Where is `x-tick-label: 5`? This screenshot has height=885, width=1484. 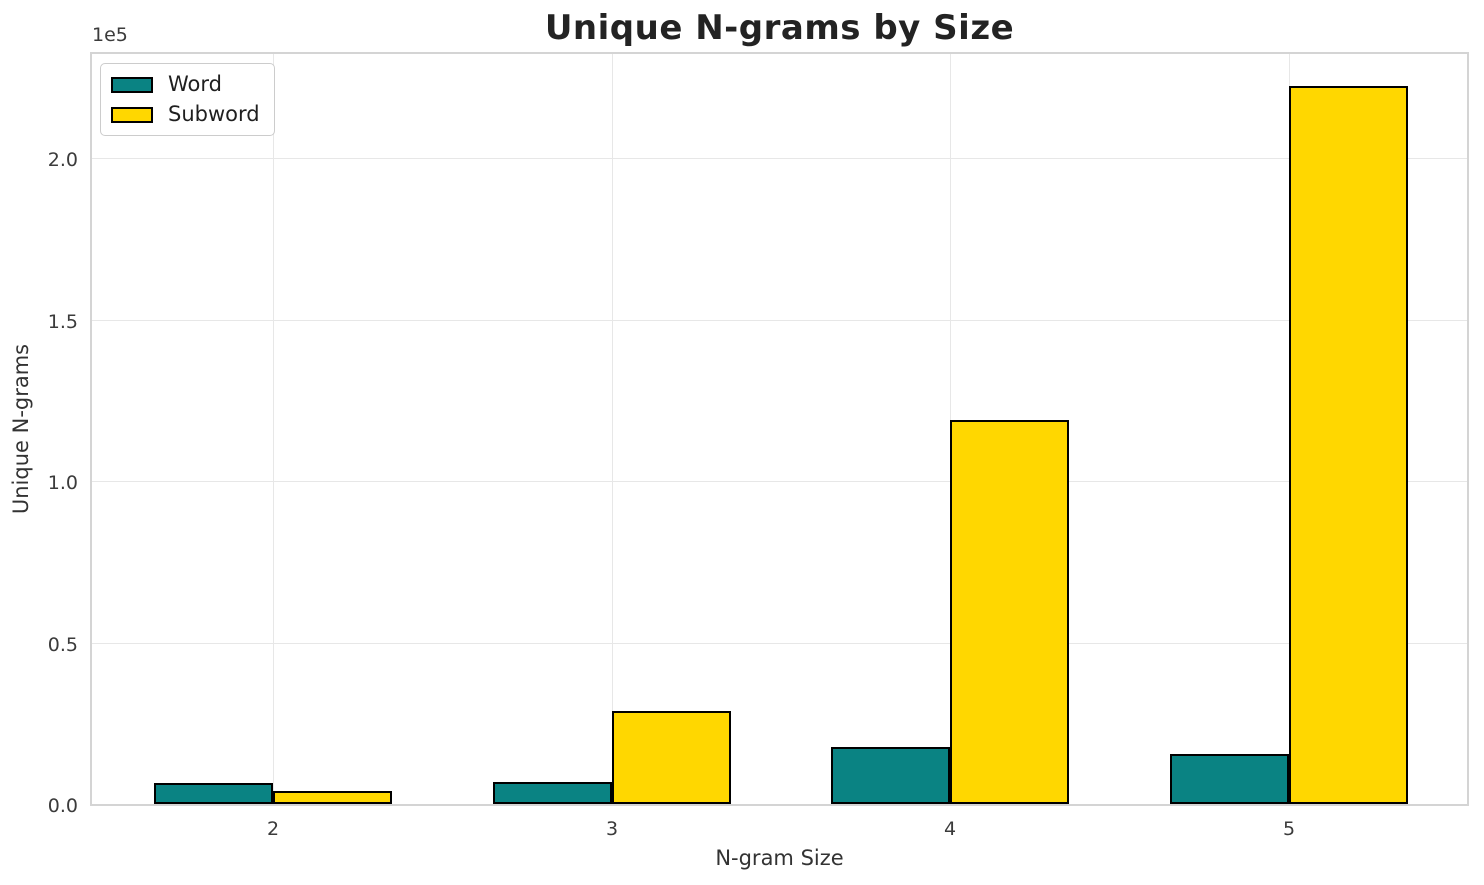 x-tick-label: 5 is located at coordinates (1289, 829).